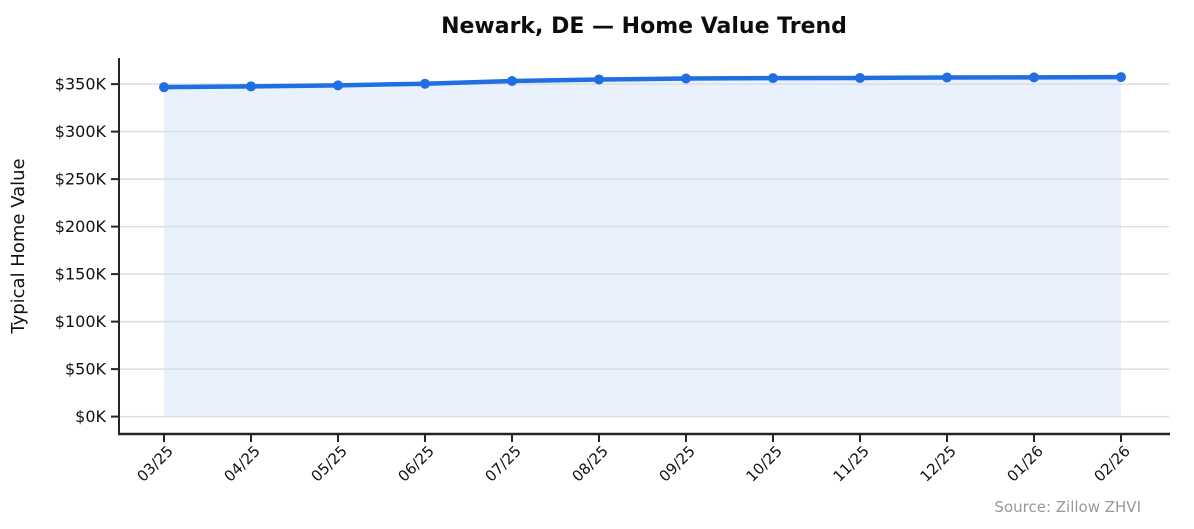  Describe the element at coordinates (416, 463) in the screenshot. I see `x-tick-label: 06/25` at that location.